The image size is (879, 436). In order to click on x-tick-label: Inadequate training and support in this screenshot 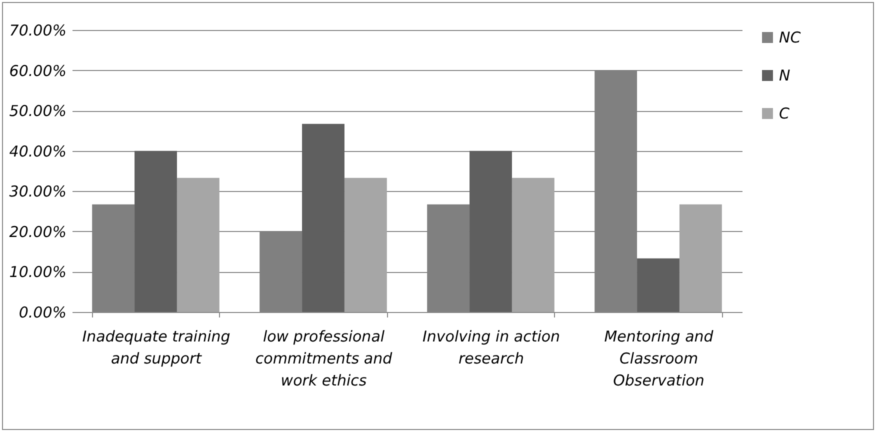, I will do `click(156, 348)`.